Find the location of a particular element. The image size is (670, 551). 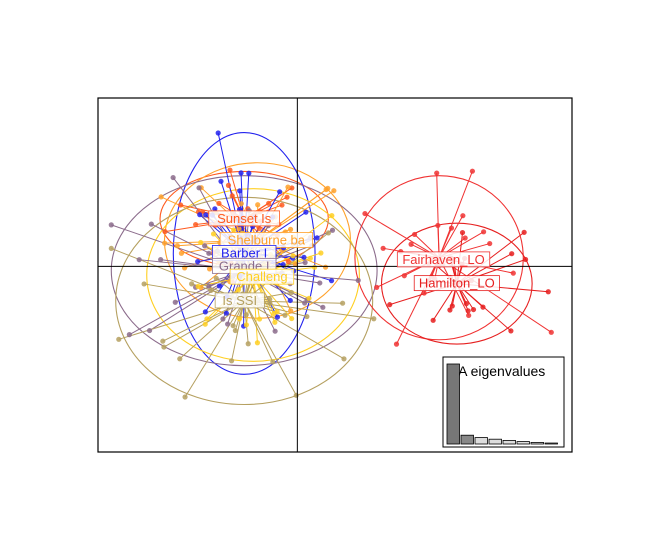

ellipse-Is_SSI is located at coordinates (244, 301).